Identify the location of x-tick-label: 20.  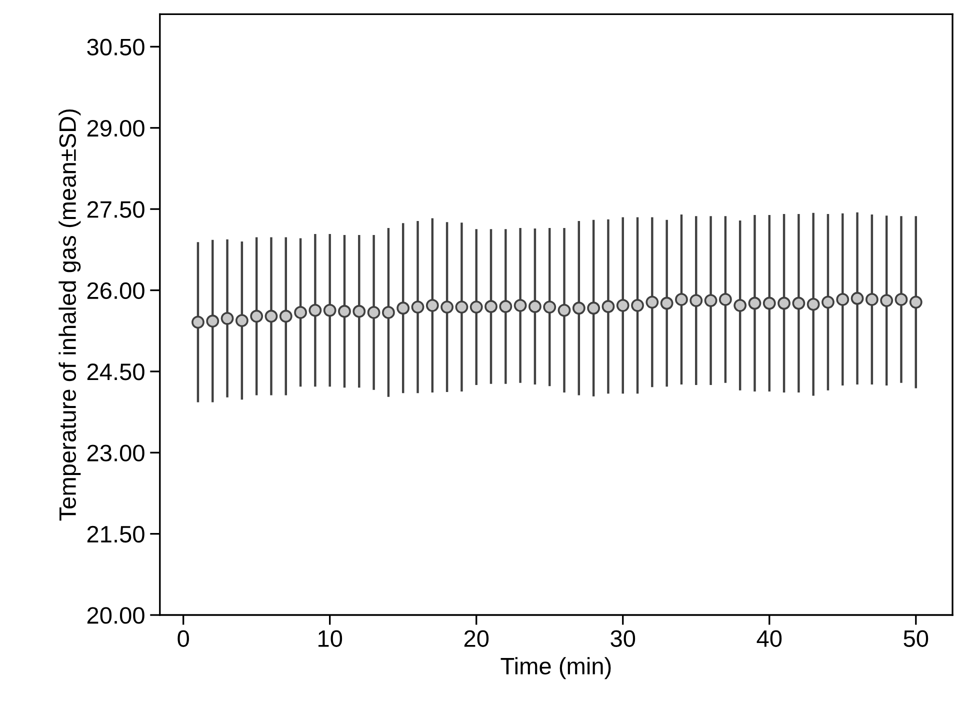
(476, 638).